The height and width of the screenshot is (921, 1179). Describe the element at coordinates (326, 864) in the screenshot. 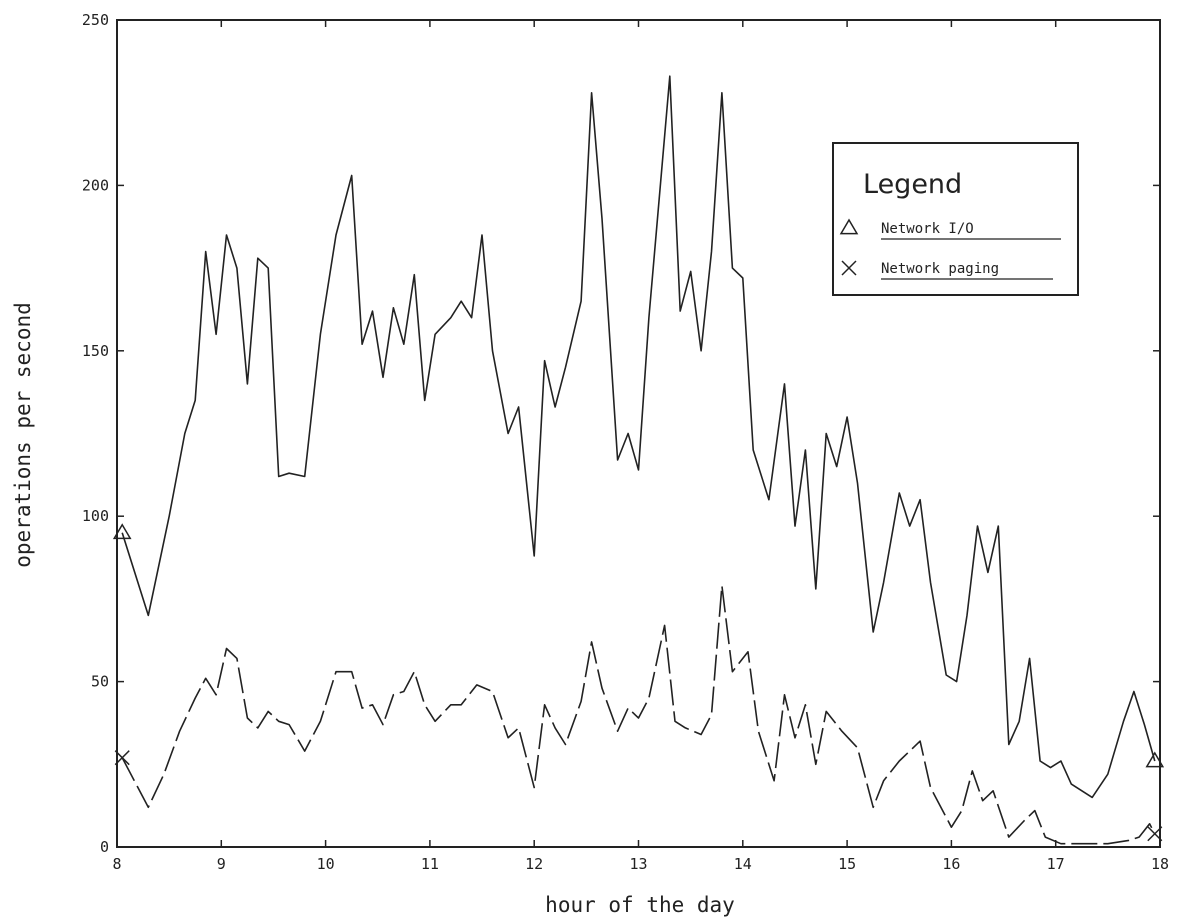

I see `x-tick-label: 10` at that location.